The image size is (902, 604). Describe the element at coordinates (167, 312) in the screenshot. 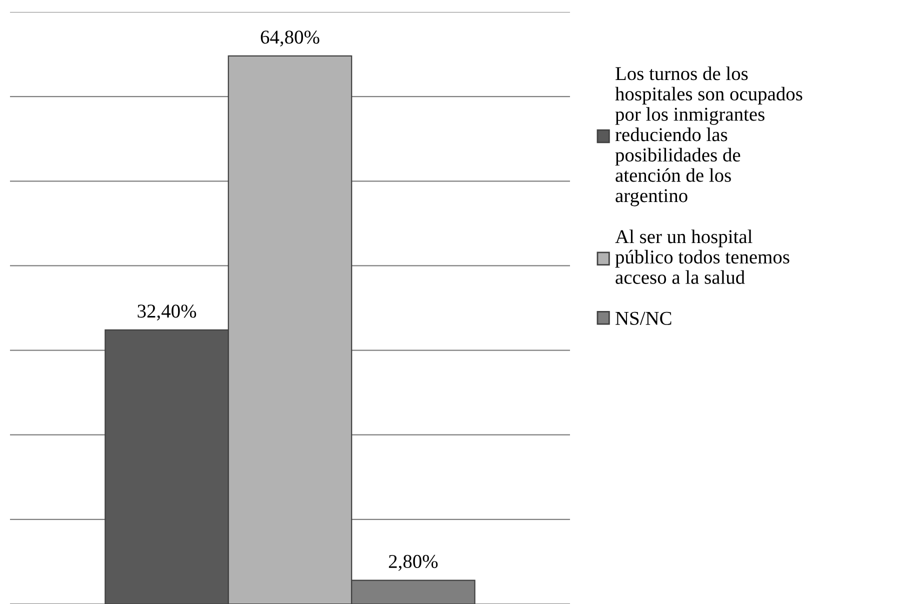

I see `data-label: 32,40%` at that location.